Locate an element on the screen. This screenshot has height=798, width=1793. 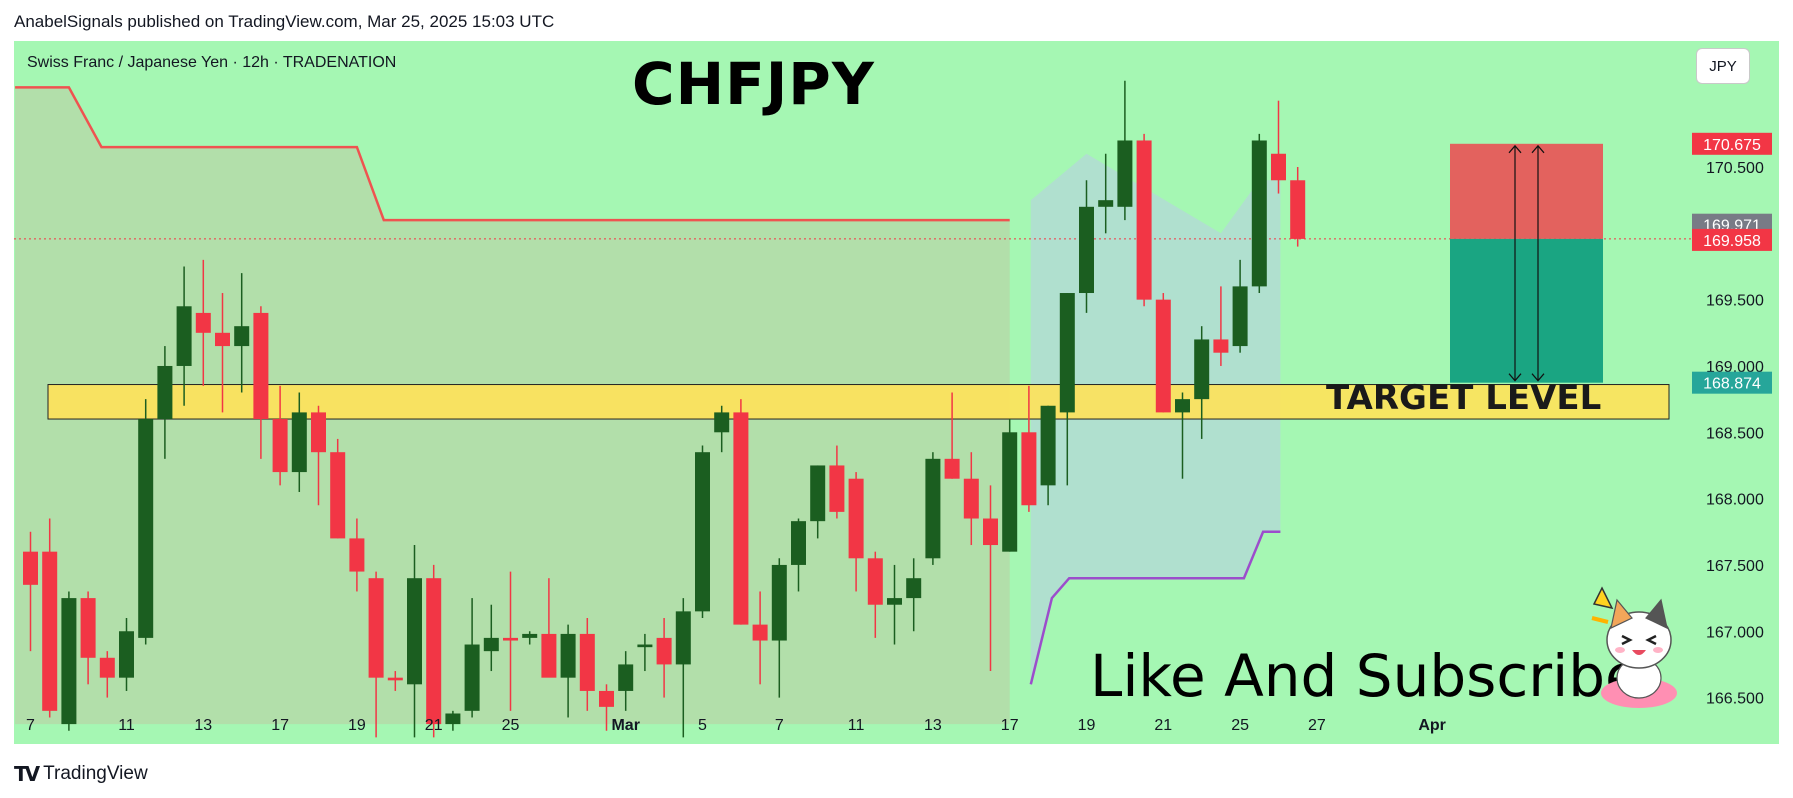
price-badge-text: 169.958 is located at coordinates (1732, 241).